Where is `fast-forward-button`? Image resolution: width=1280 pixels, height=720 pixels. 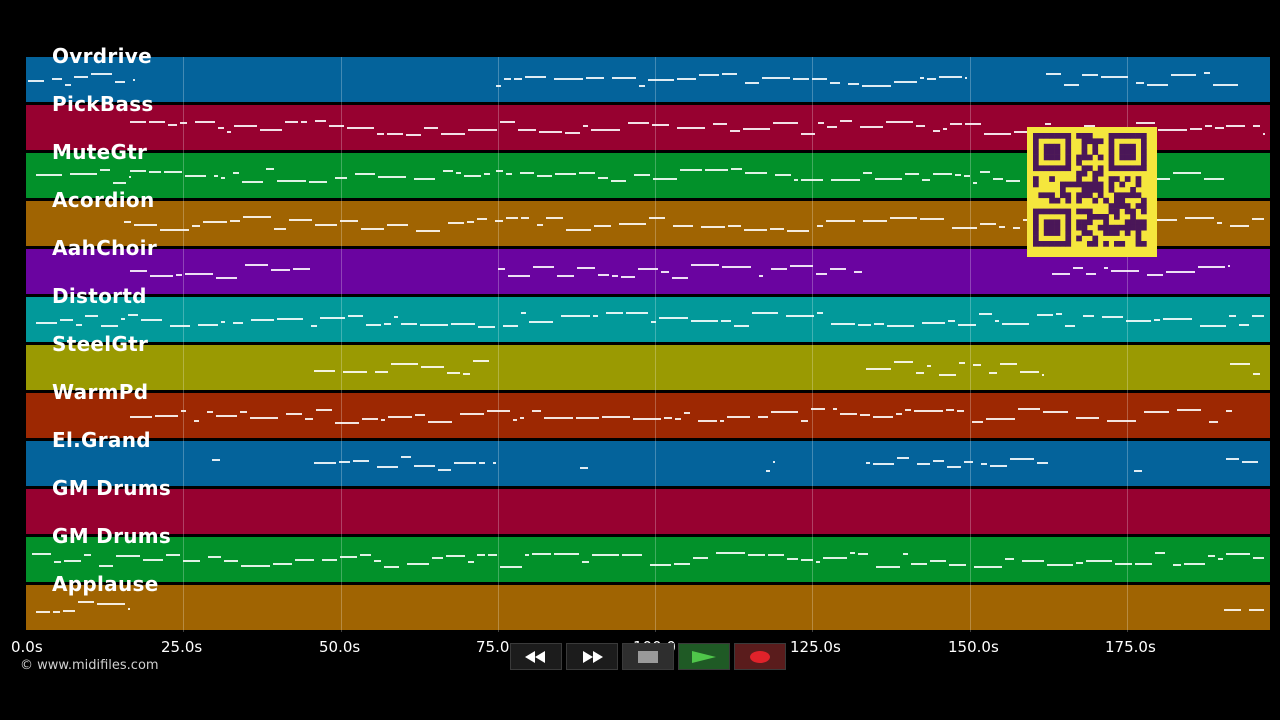
fast-forward-button is located at coordinates (592, 656).